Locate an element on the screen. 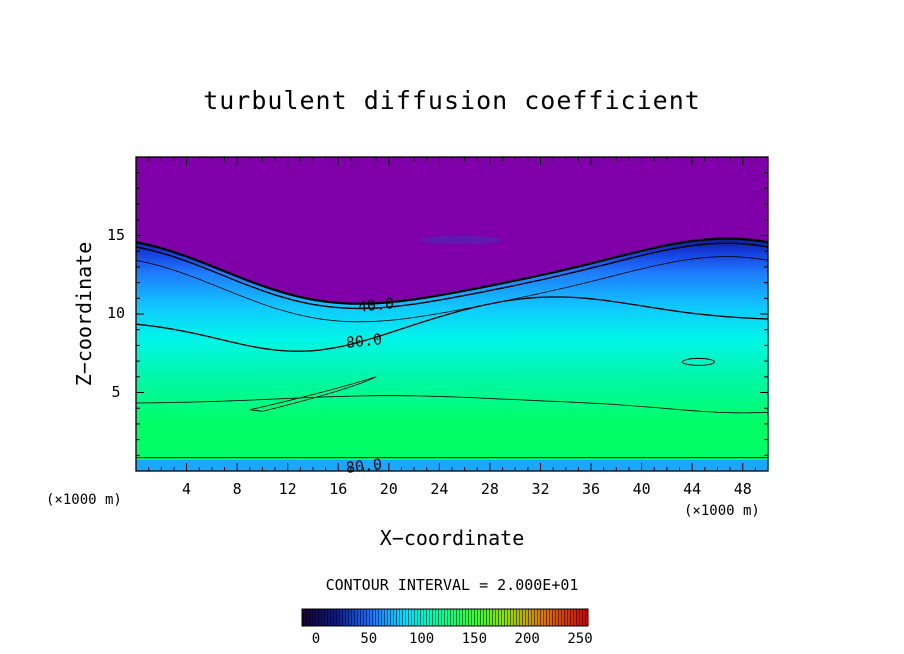  x-tick-label: 44 is located at coordinates (692, 489).